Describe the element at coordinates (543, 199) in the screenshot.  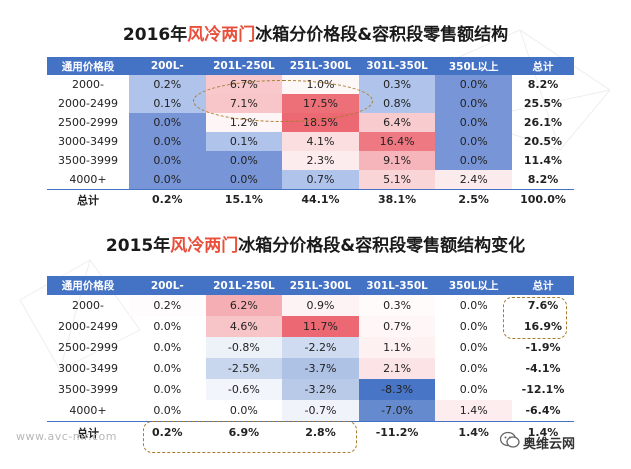
I see `grand-total: 100.0%` at that location.